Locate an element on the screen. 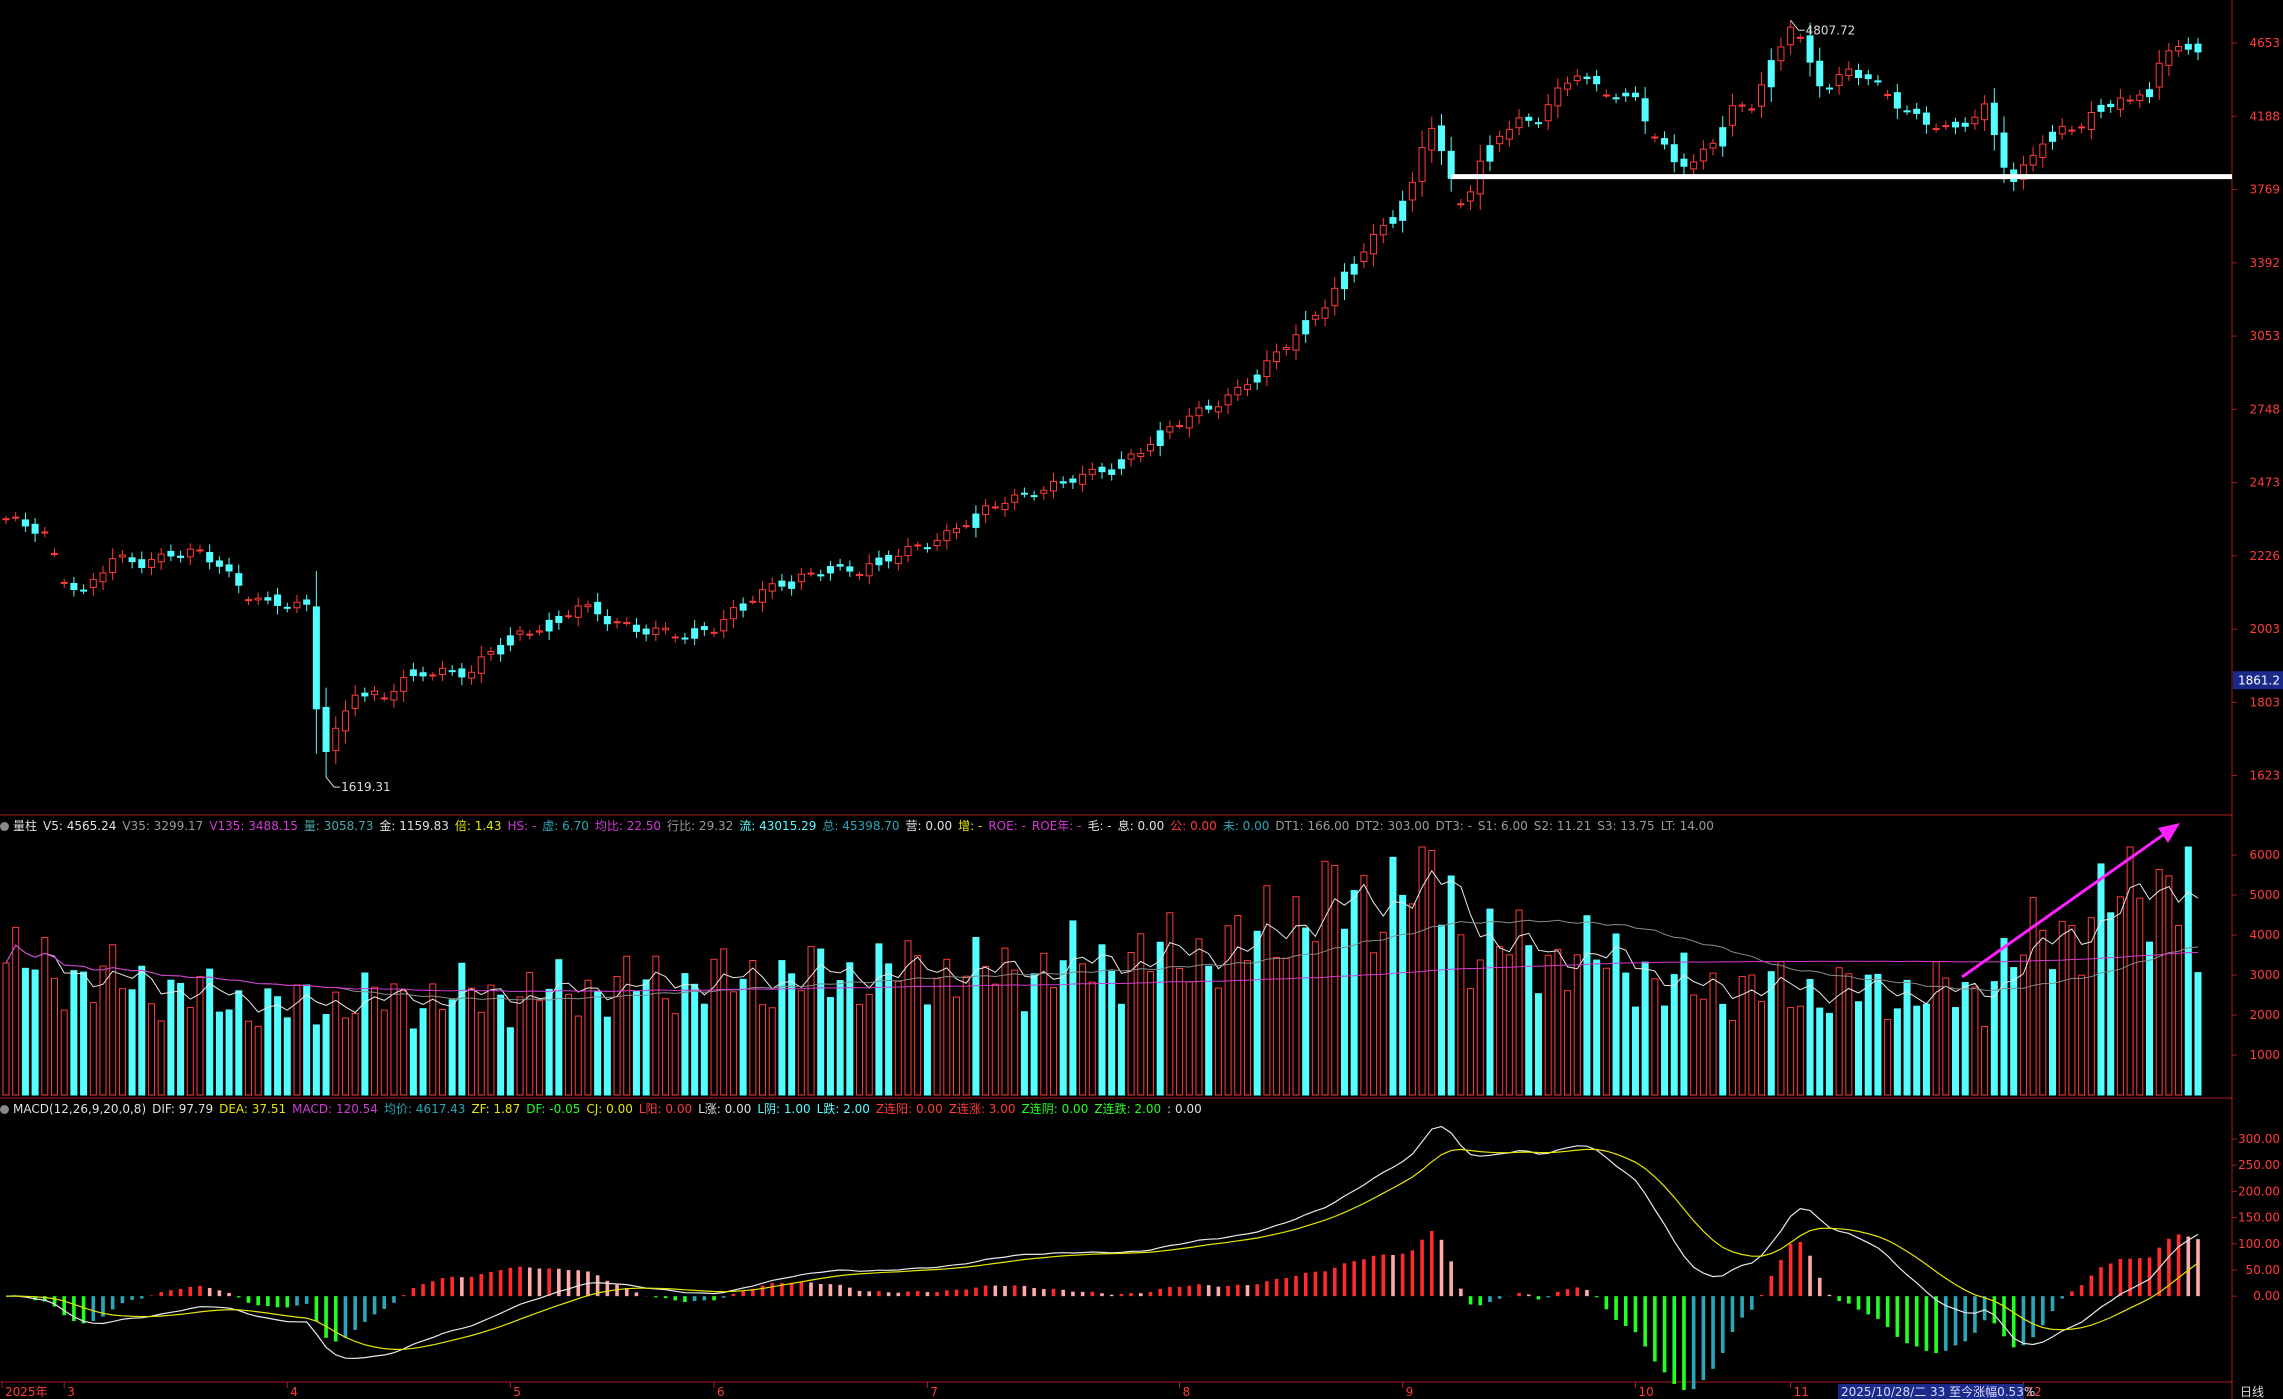 This screenshot has height=1399, width=2283. volume-ma35-line is located at coordinates (1102, 960).